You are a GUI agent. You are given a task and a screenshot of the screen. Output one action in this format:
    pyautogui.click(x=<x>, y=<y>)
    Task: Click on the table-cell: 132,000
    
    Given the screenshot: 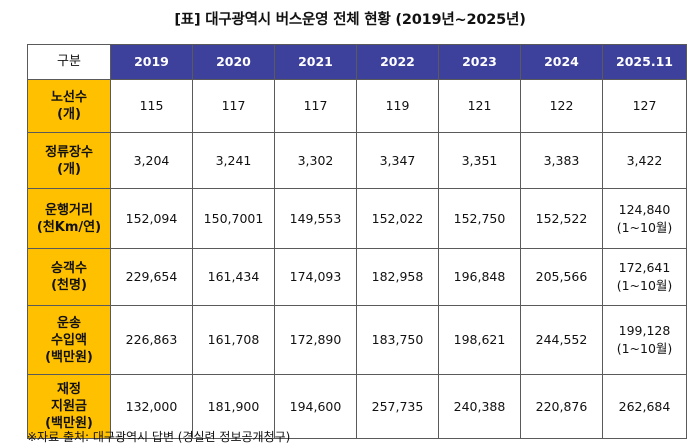 What is the action you would take?
    pyautogui.click(x=151, y=406)
    